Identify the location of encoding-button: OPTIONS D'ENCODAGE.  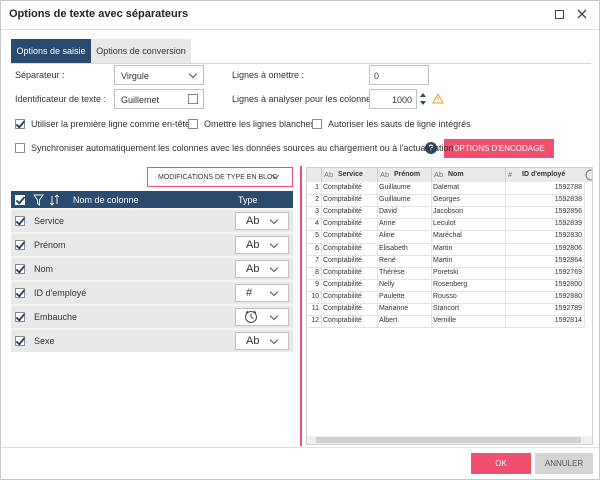
(499, 148).